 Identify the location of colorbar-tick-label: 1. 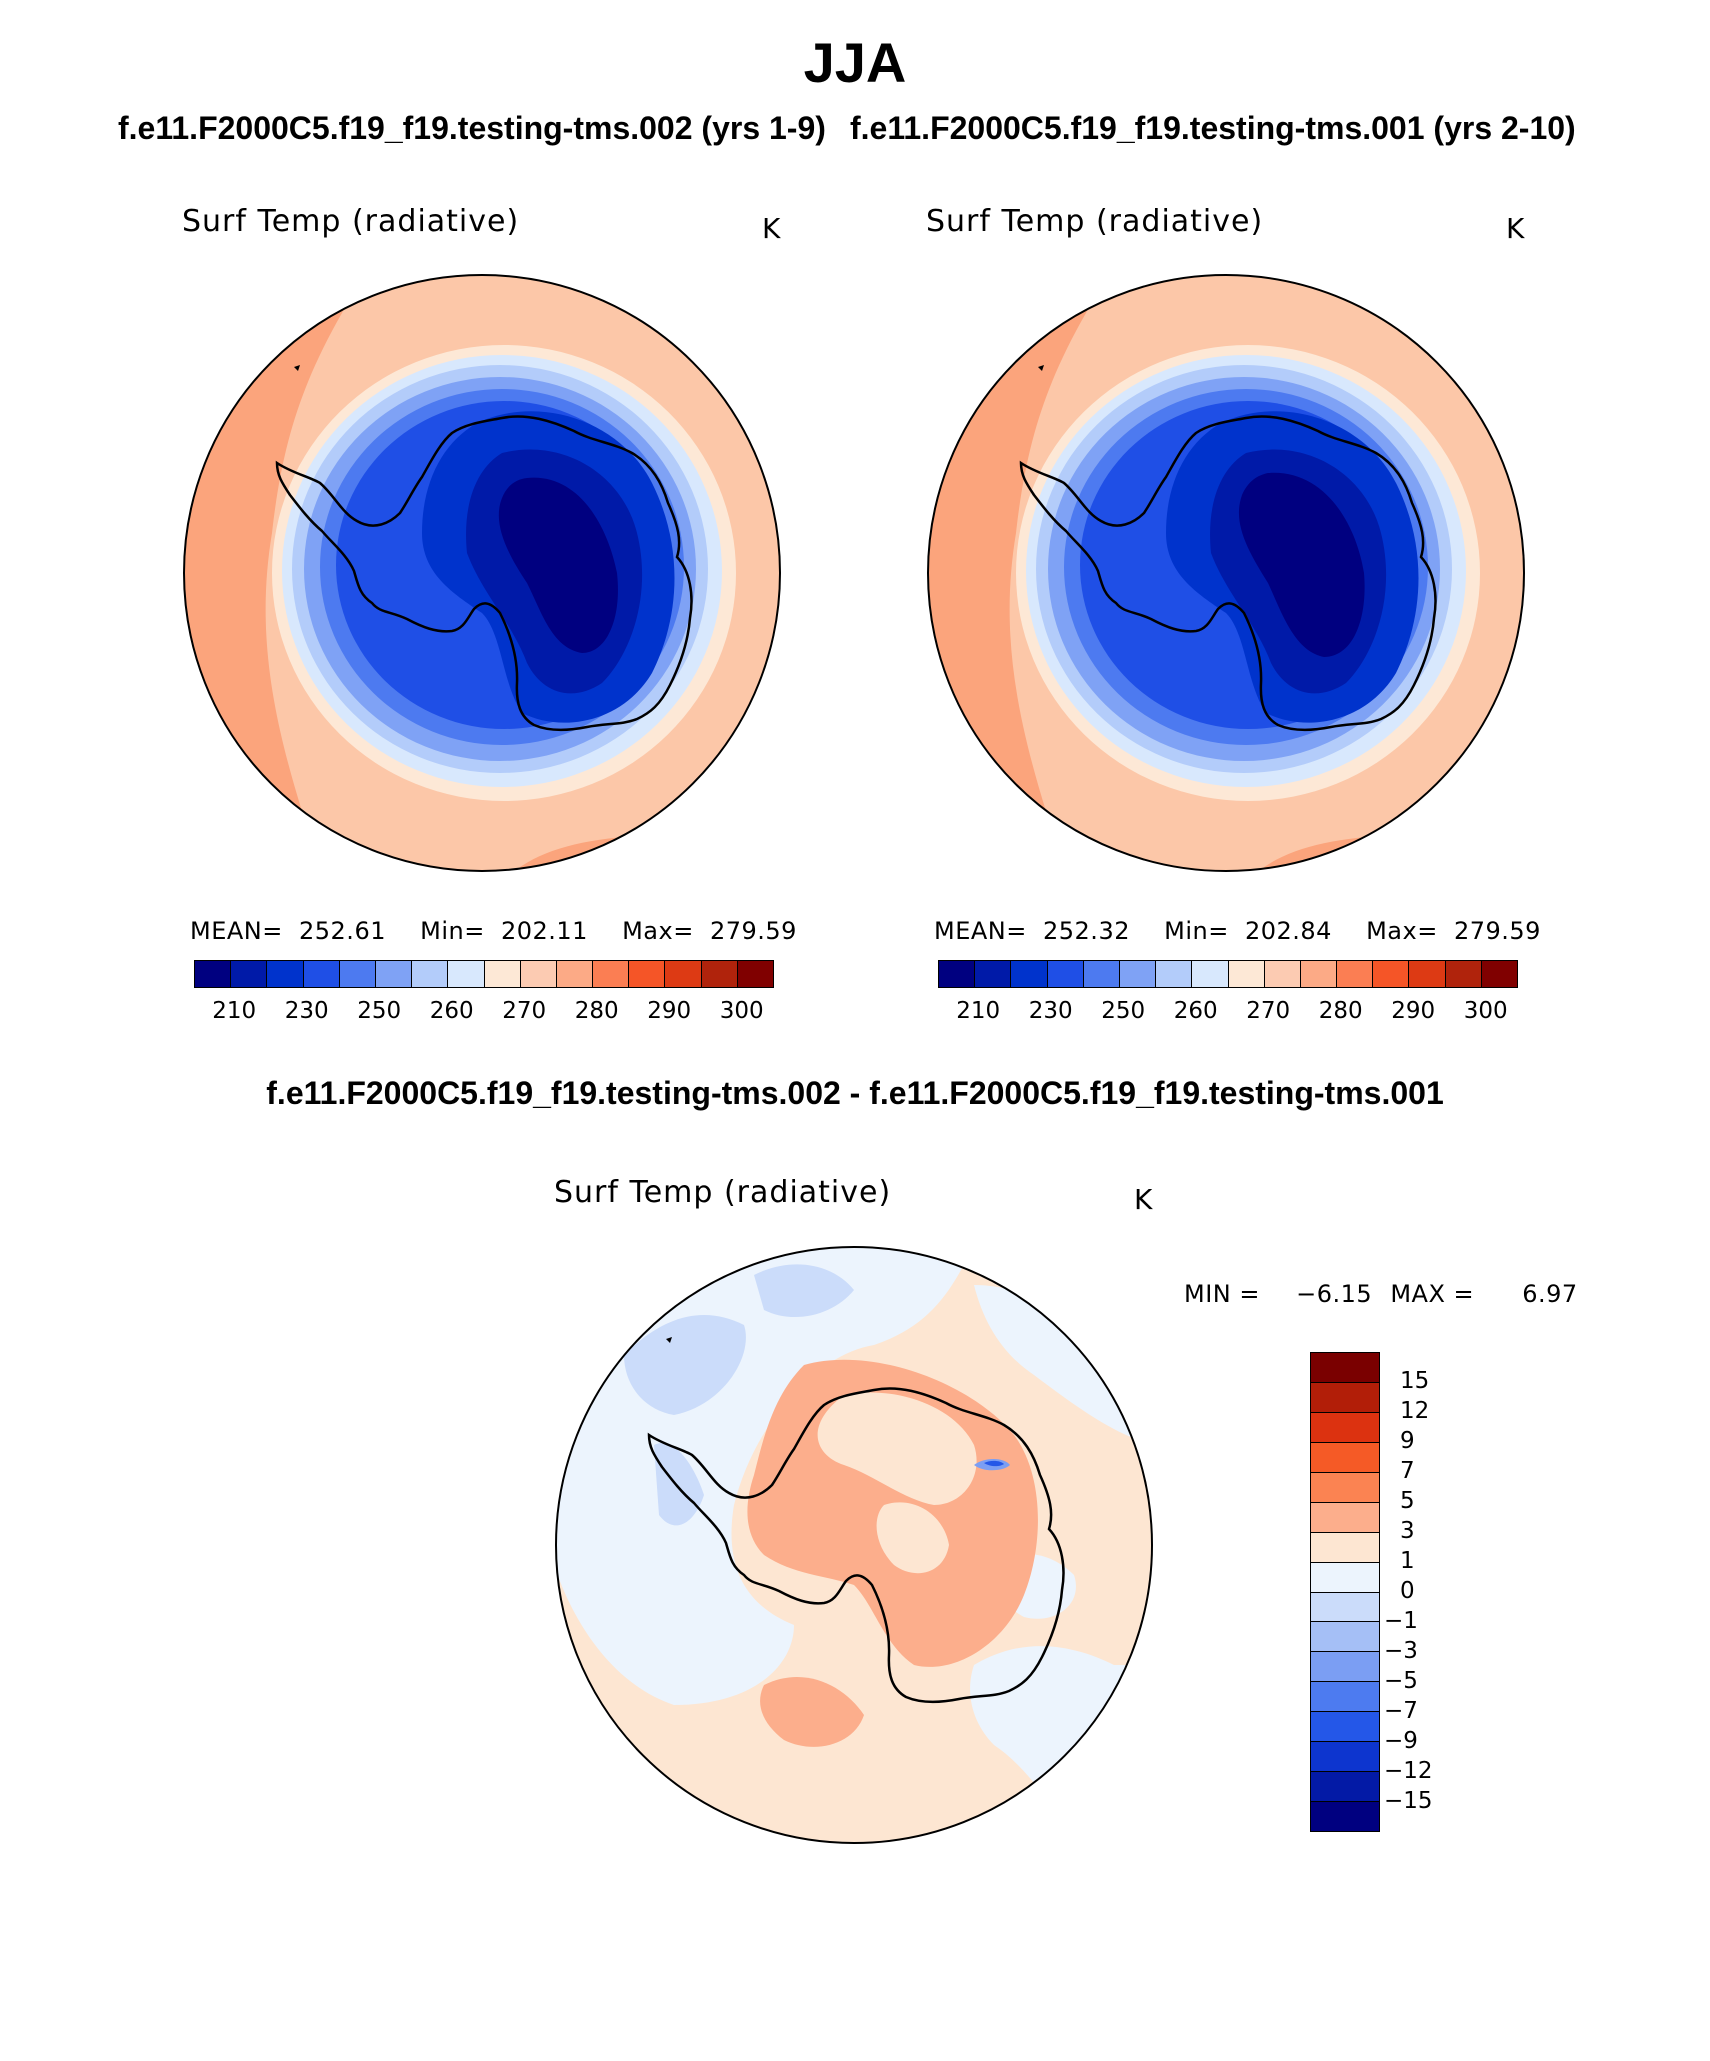
(1407, 1561).